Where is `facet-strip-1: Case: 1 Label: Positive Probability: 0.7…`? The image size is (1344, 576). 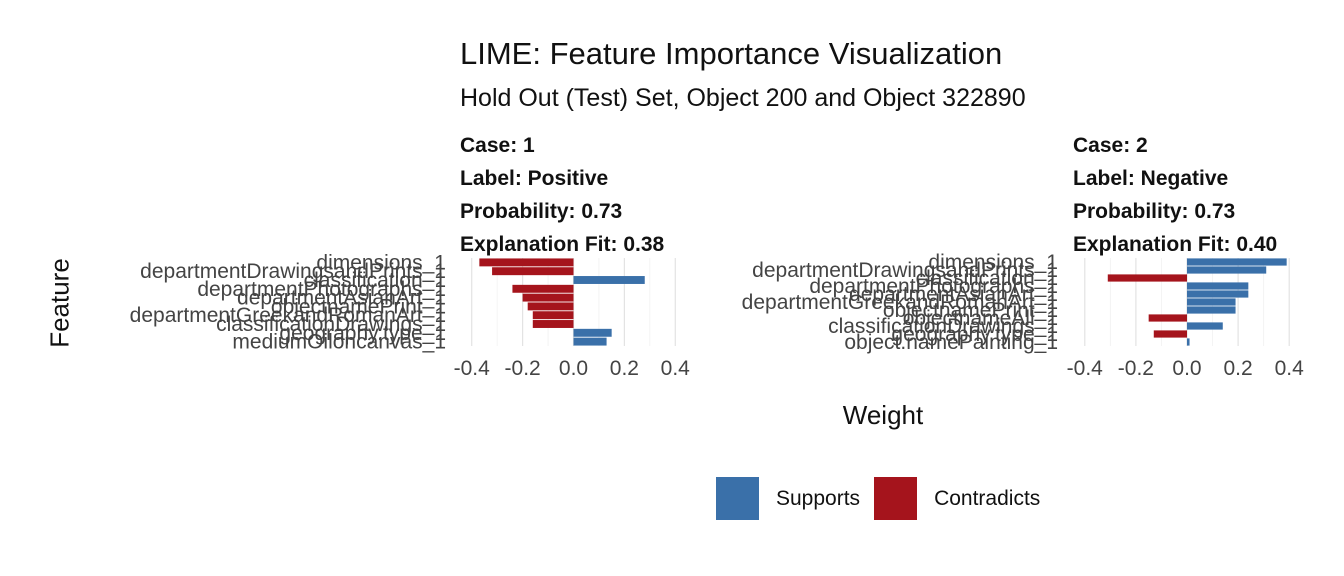
facet-strip-1: Case: 1 Label: Positive Probability: 0.7… is located at coordinates (562, 195).